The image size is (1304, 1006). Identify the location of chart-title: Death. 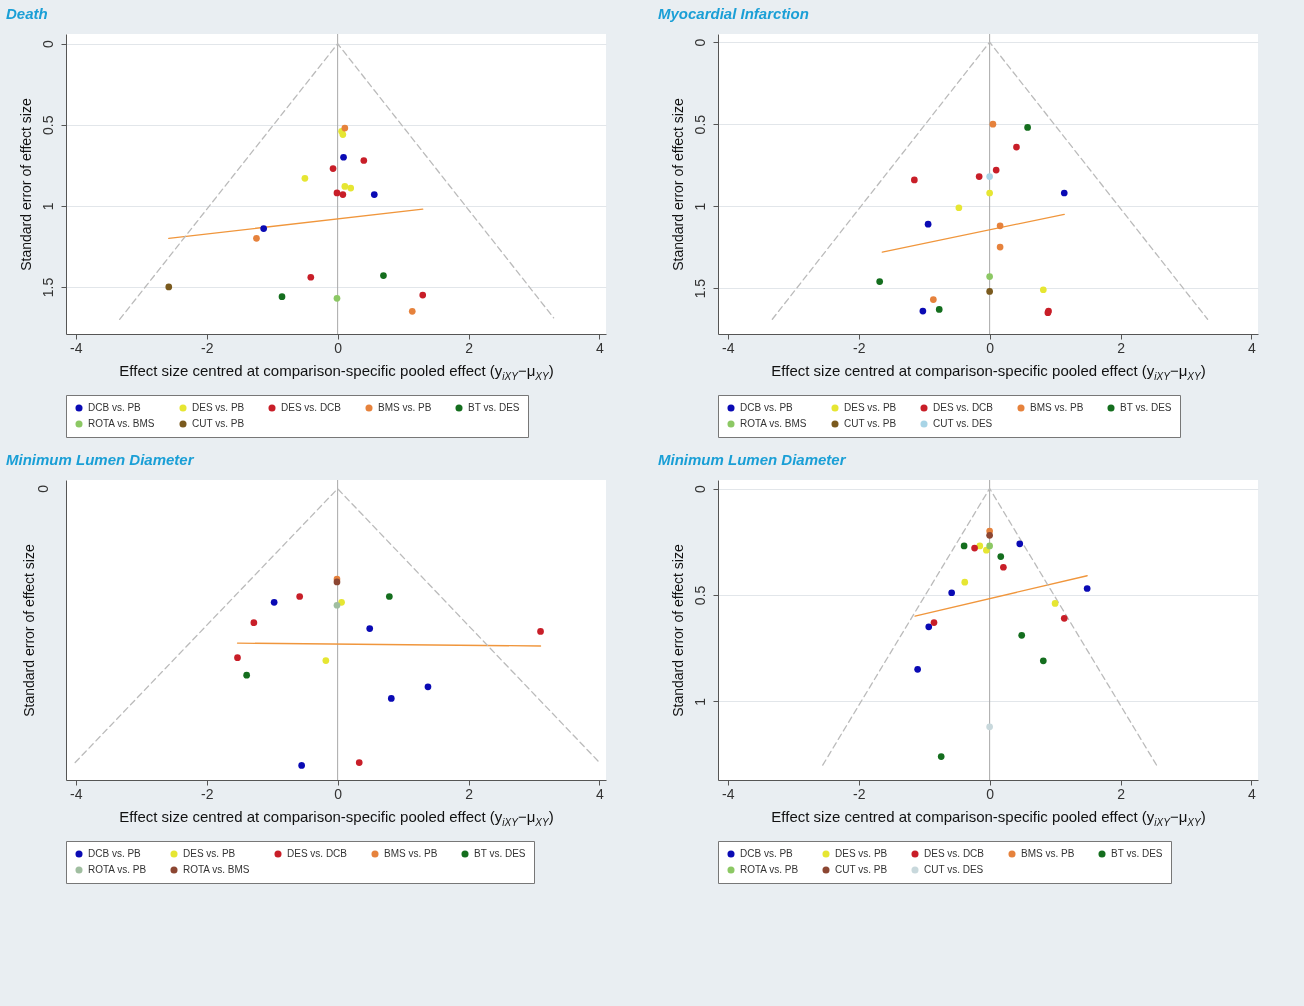
(27, 13).